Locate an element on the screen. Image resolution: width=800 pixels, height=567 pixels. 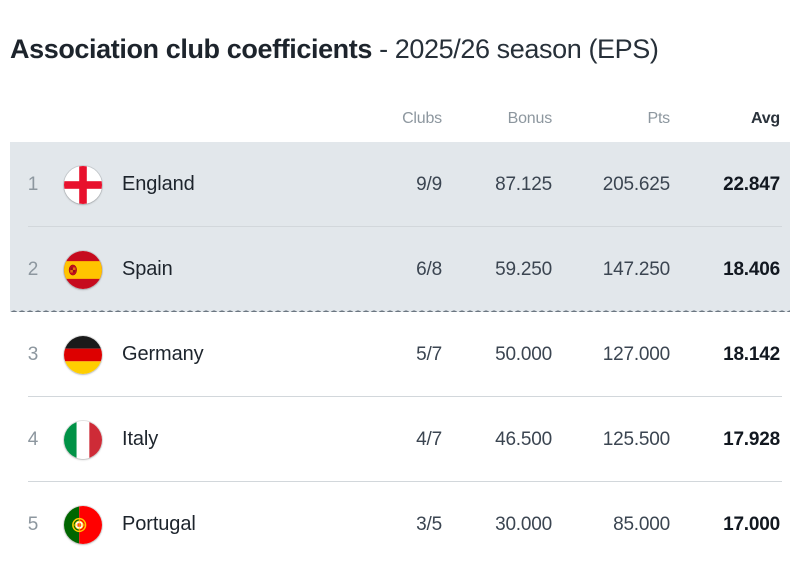
page-title-subtitle: 2025/26 season (EPS) is located at coordinates (526, 49).